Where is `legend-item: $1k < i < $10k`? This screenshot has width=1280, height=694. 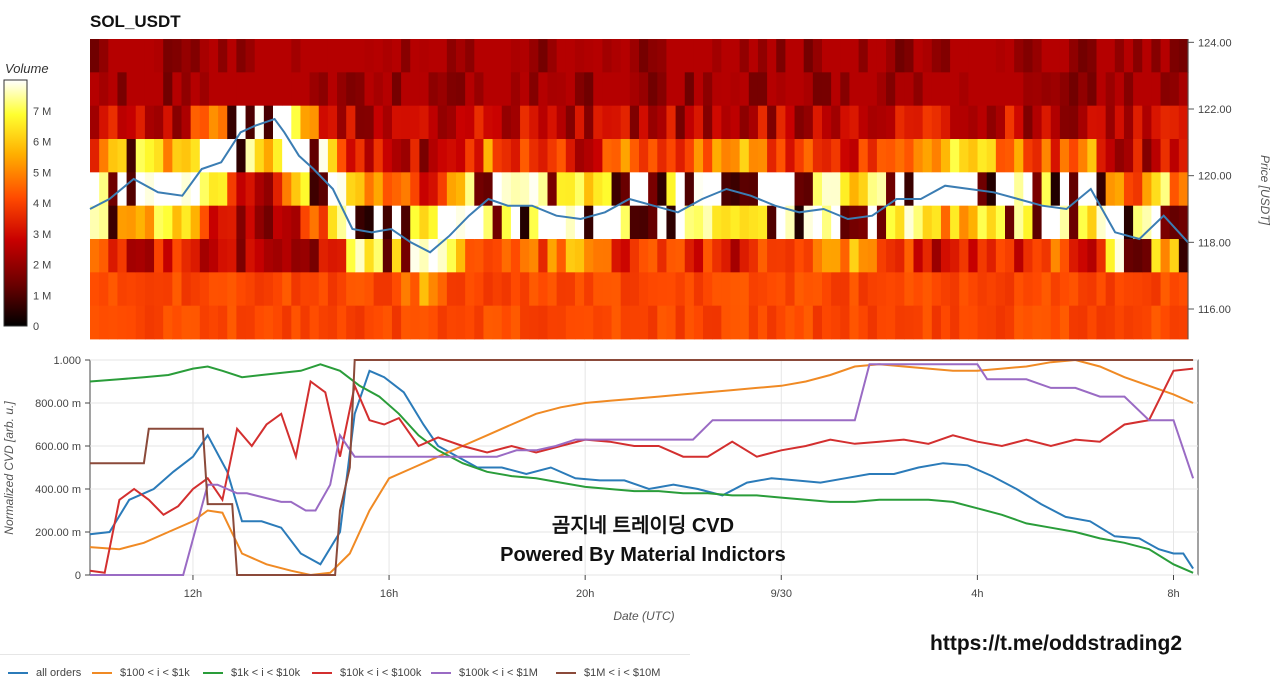 legend-item: $1k < i < $10k is located at coordinates (251, 673).